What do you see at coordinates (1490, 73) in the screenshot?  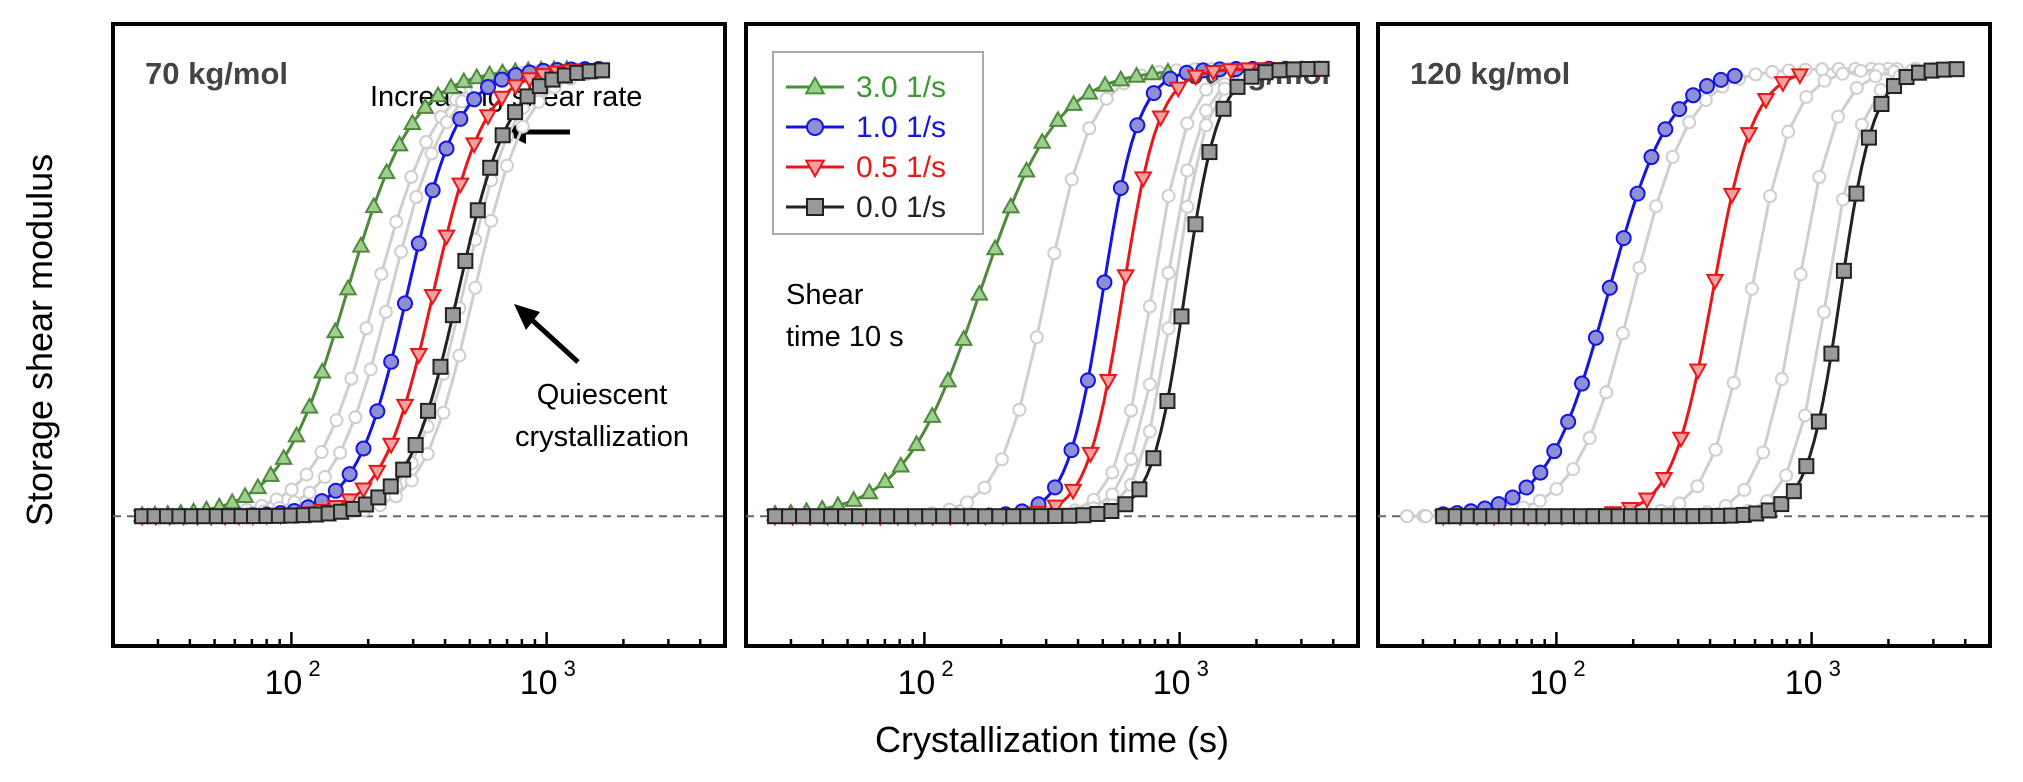 I see `panel-title: 120 kg/mol` at bounding box center [1490, 73].